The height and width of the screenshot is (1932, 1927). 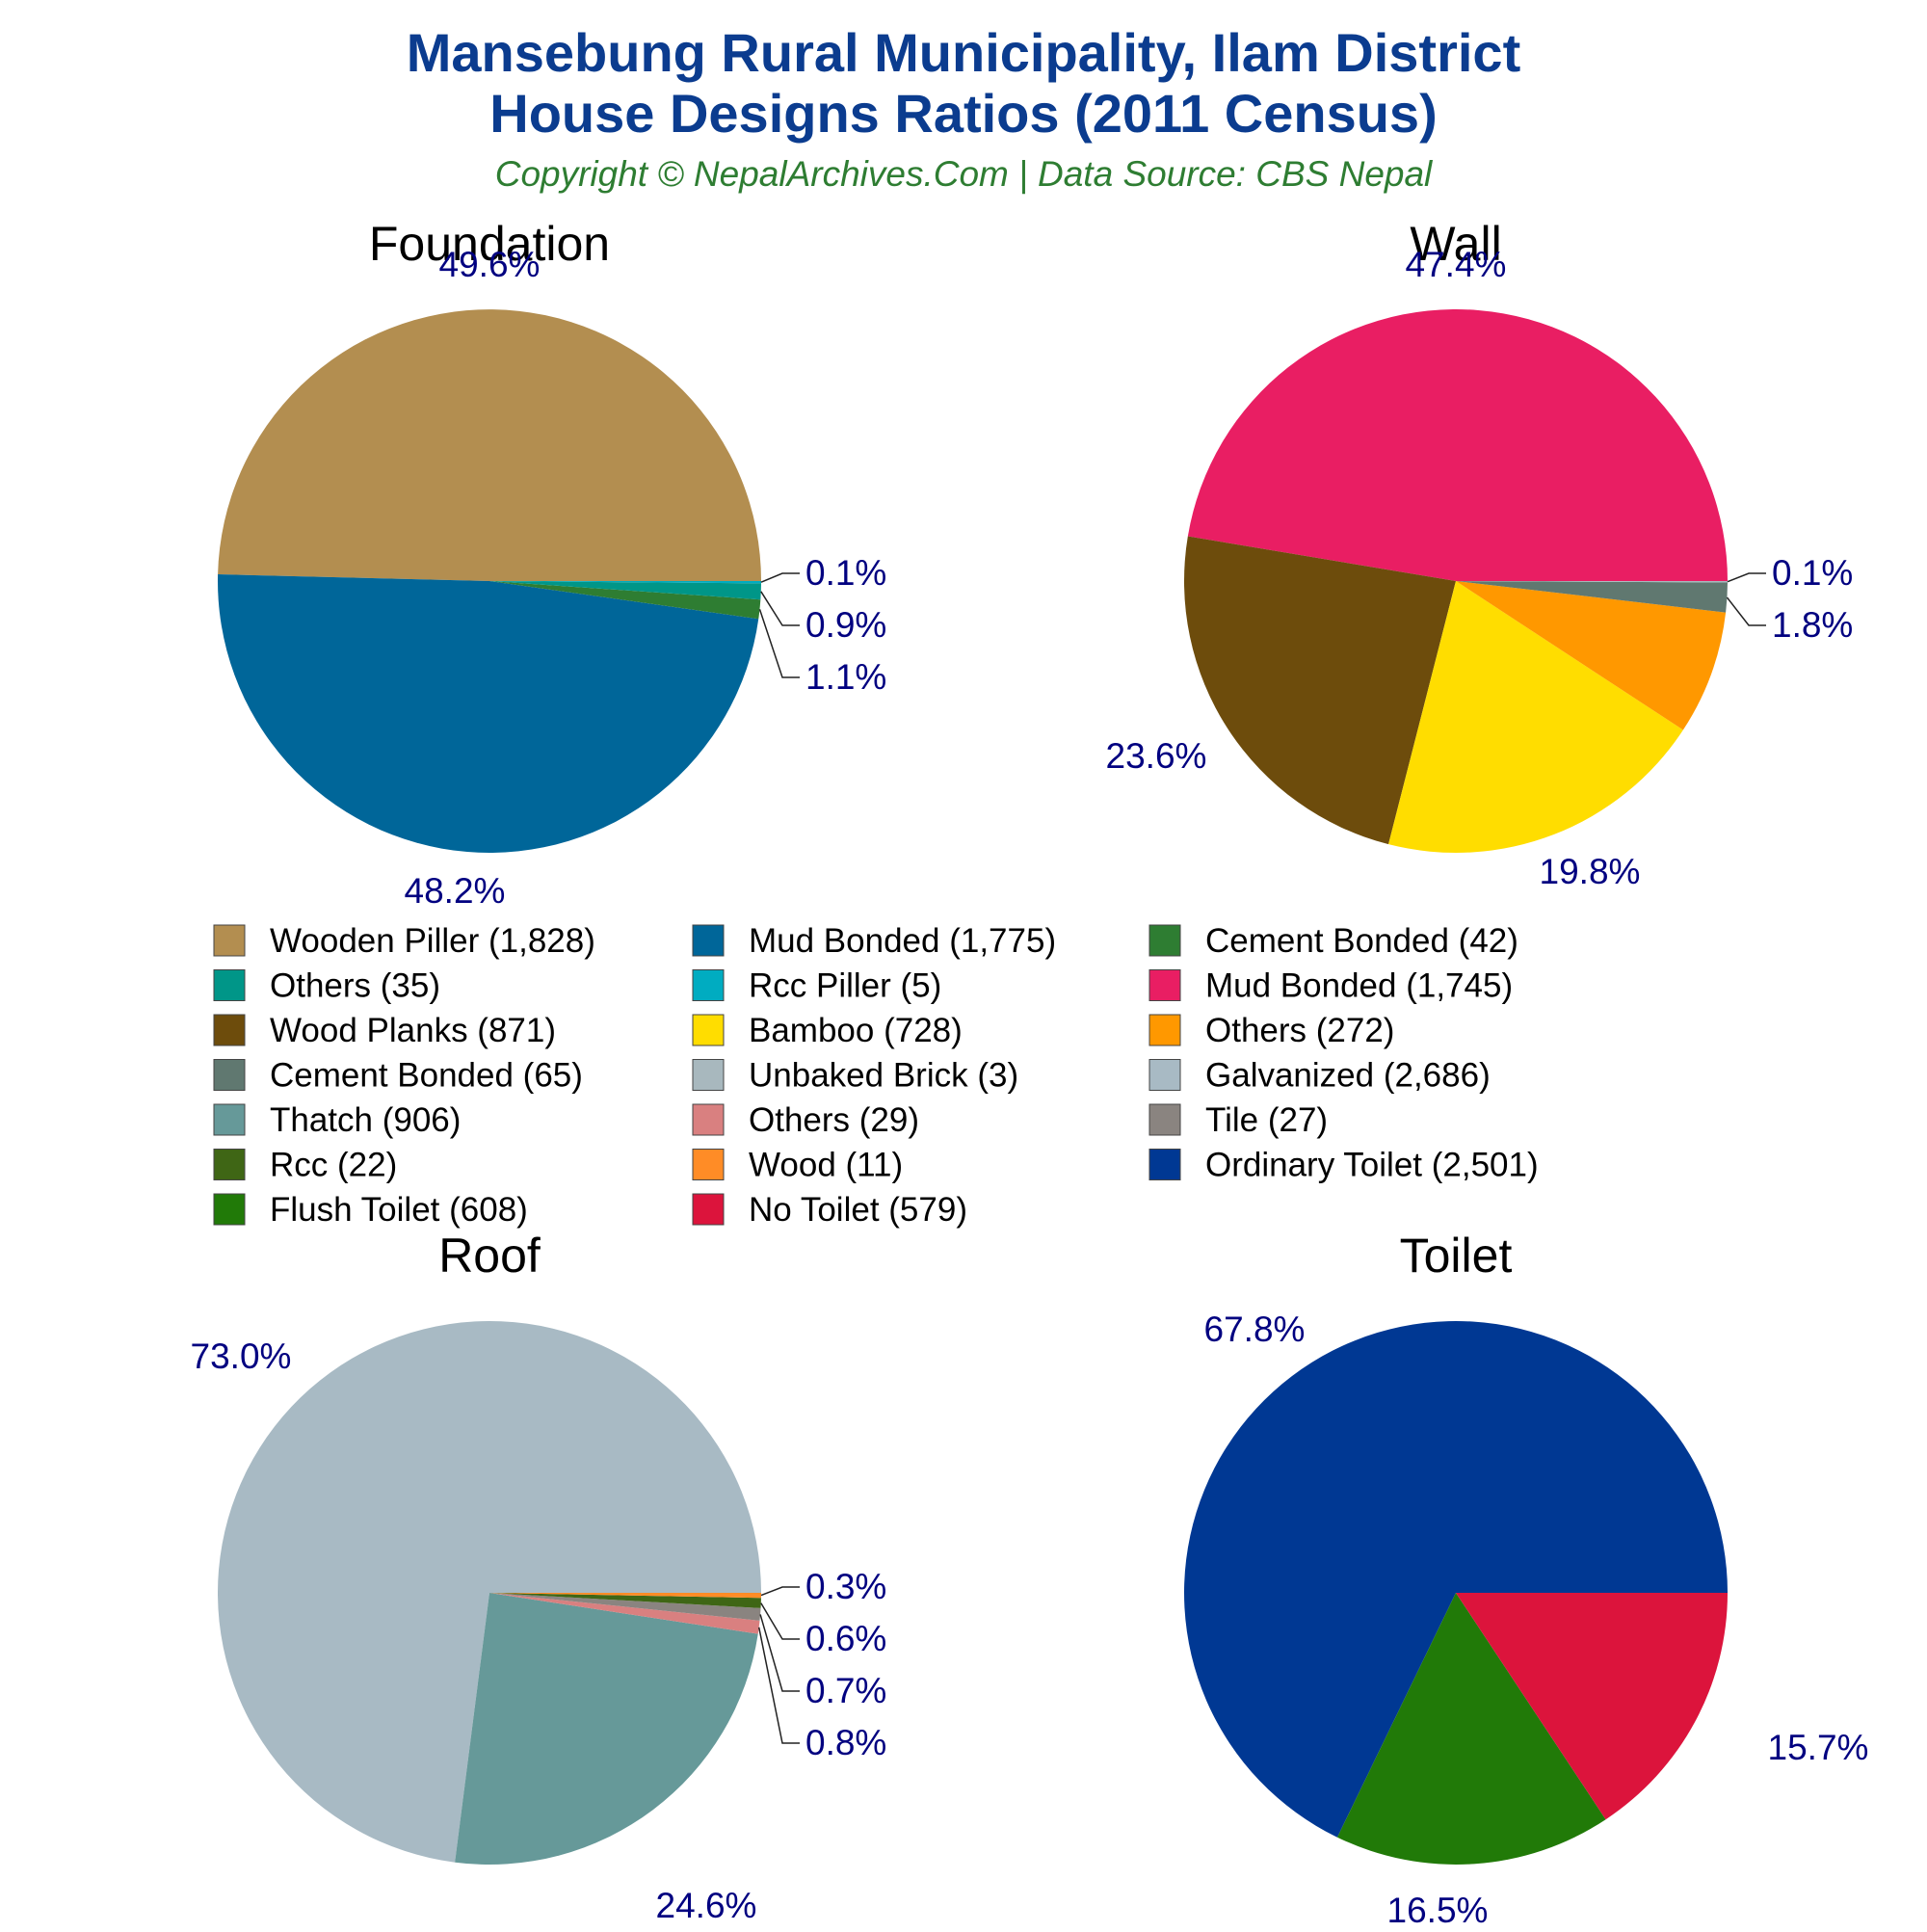 I want to click on legend-label: Mud Bonded (1,775), so click(x=903, y=941).